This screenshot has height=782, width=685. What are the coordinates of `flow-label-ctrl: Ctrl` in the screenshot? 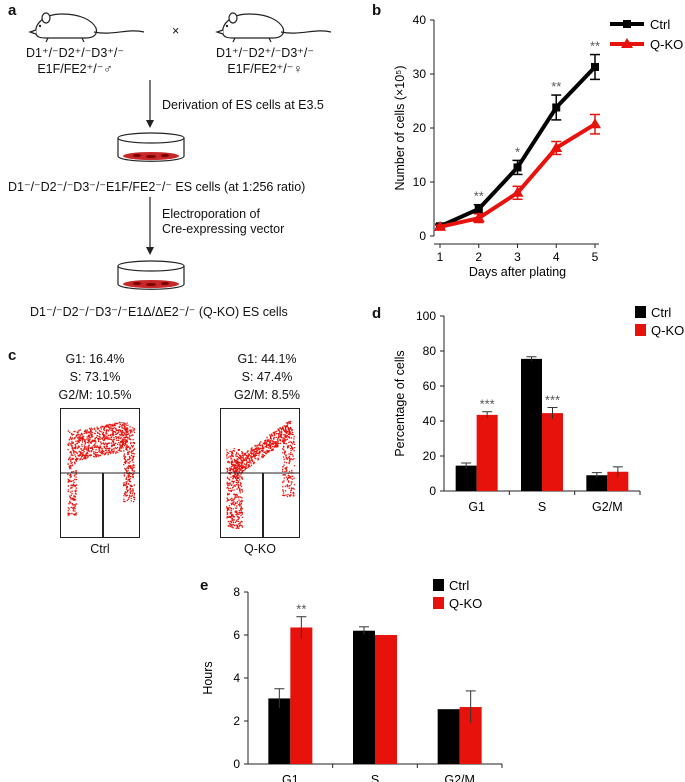 It's located at (100, 549).